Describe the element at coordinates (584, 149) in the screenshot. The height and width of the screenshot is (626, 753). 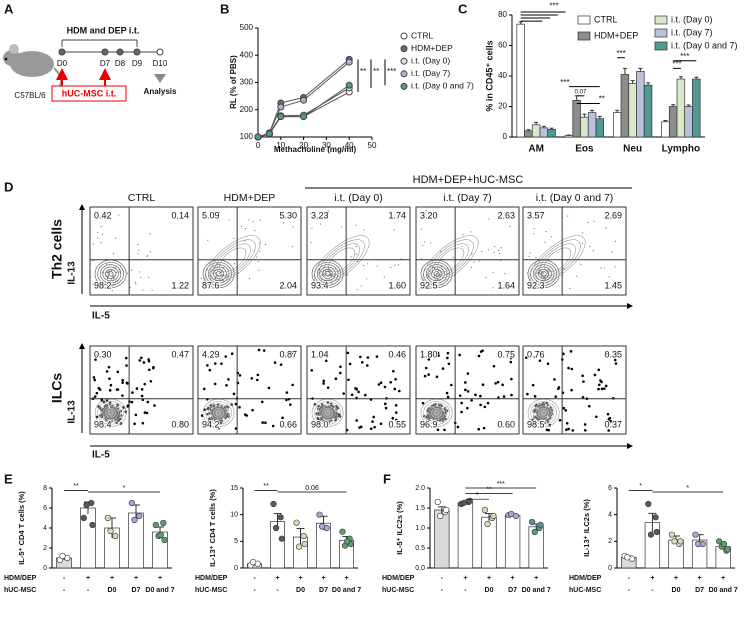
I see `x-tick-label: Eos` at that location.